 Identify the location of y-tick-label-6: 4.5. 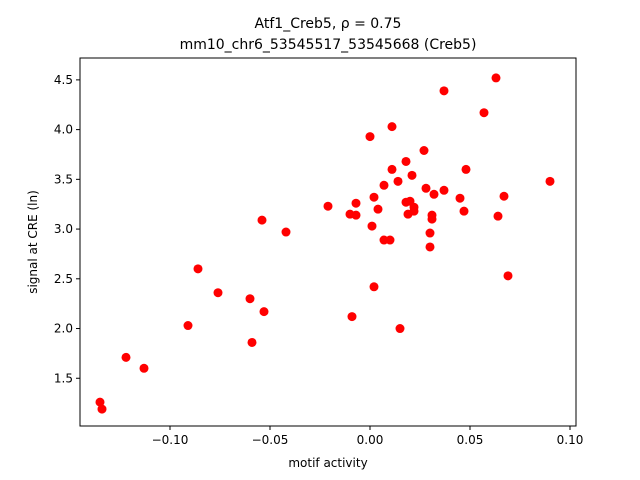
(63, 80).